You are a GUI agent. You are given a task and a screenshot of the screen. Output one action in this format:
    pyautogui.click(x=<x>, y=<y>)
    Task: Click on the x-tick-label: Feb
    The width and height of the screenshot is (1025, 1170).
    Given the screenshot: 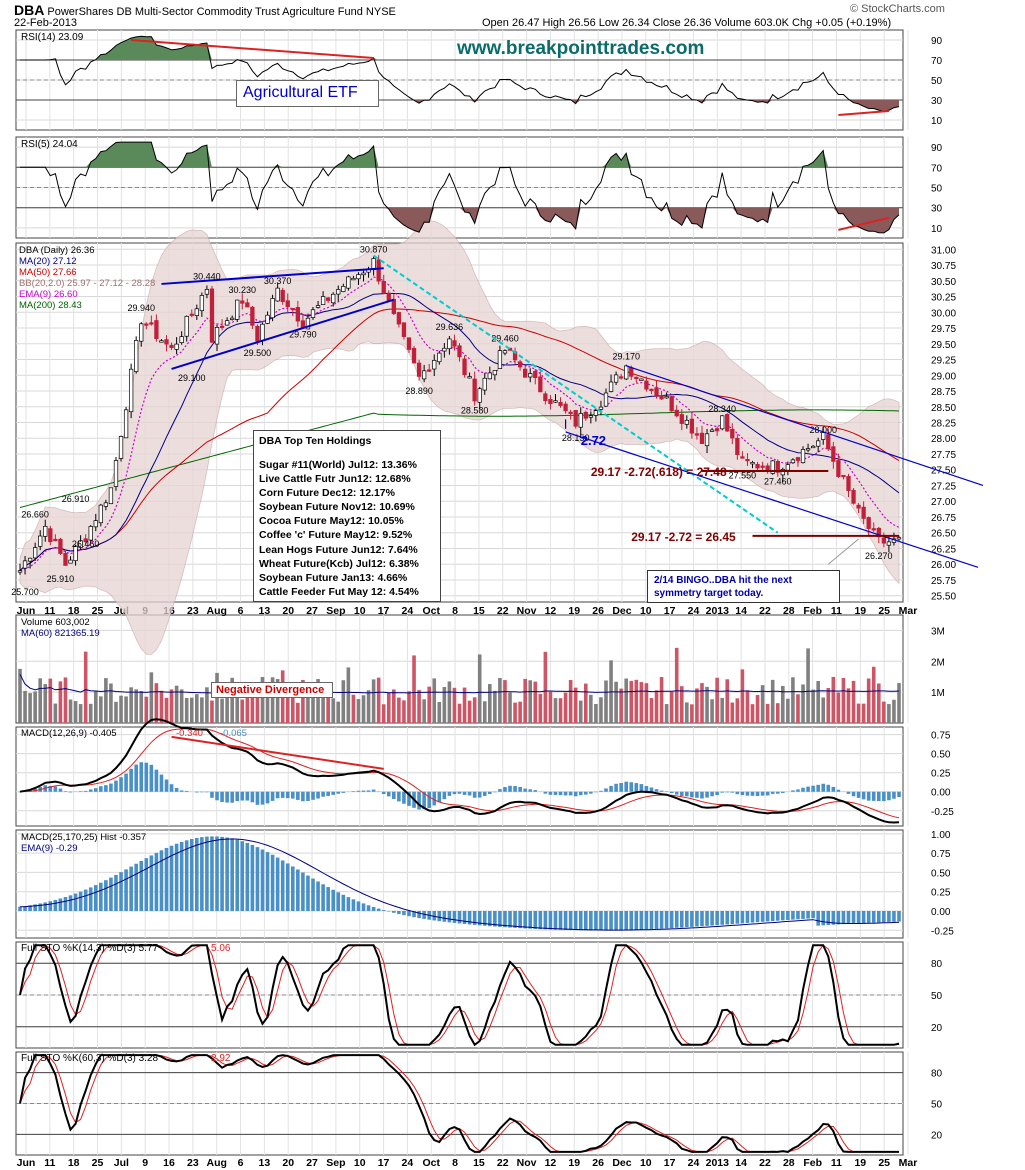 What is the action you would take?
    pyautogui.click(x=812, y=611)
    